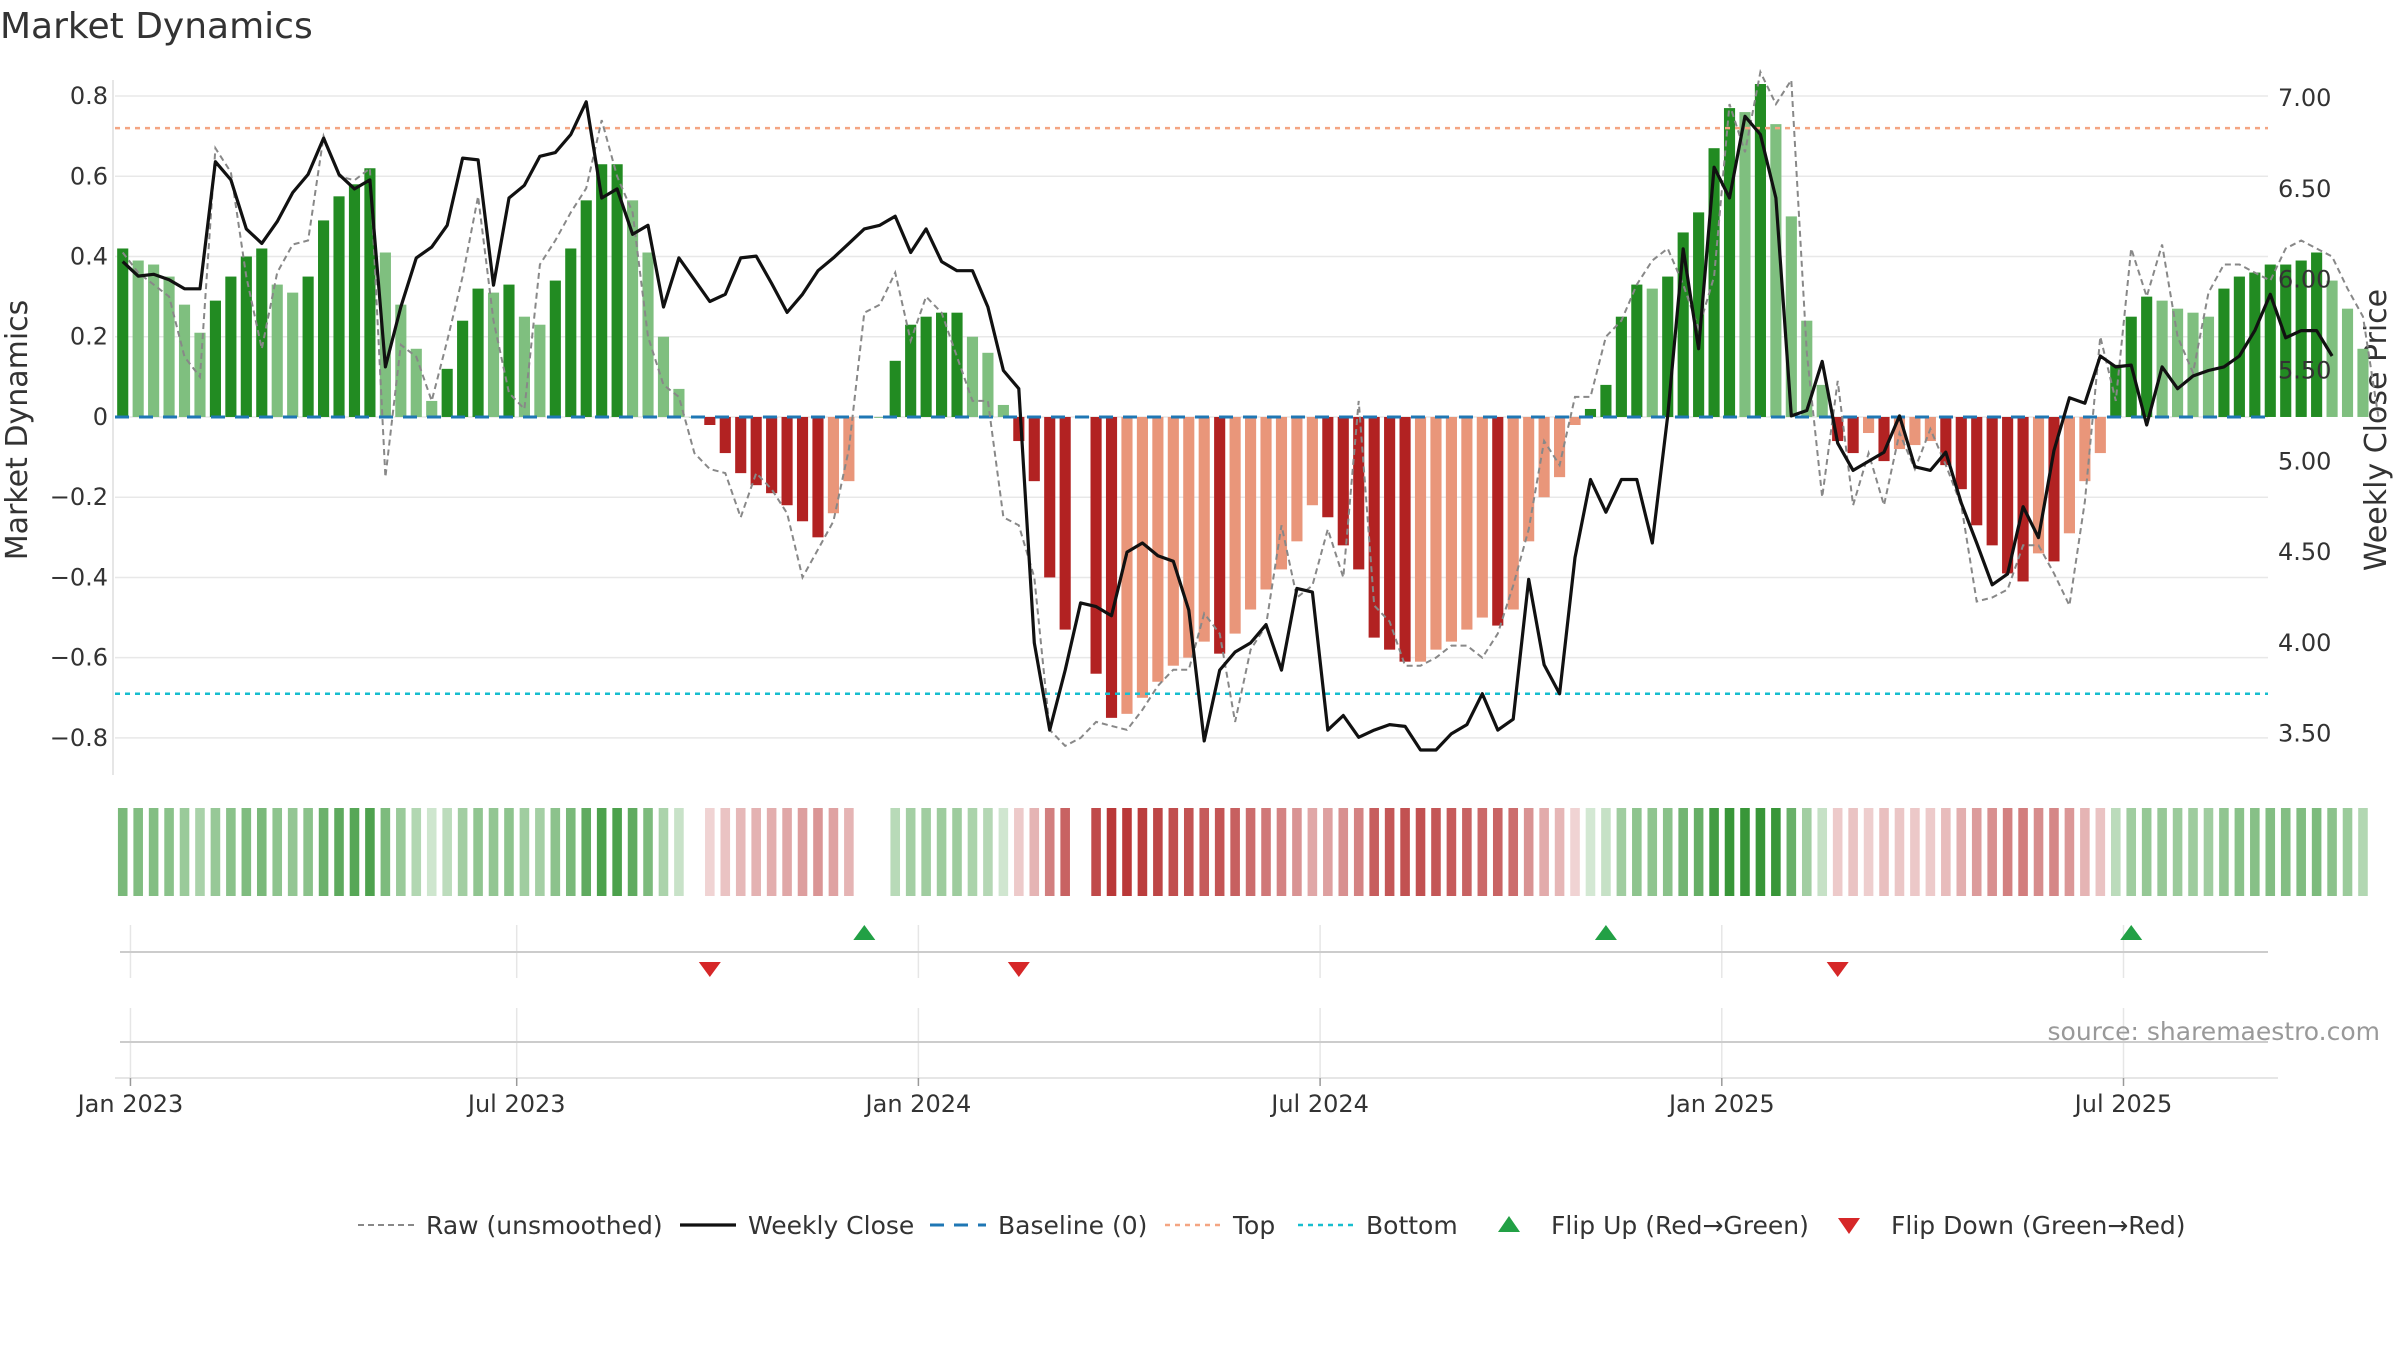 The width and height of the screenshot is (2400, 1350). Describe the element at coordinates (89, 257) in the screenshot. I see `left-tick-label: 0.4` at that location.